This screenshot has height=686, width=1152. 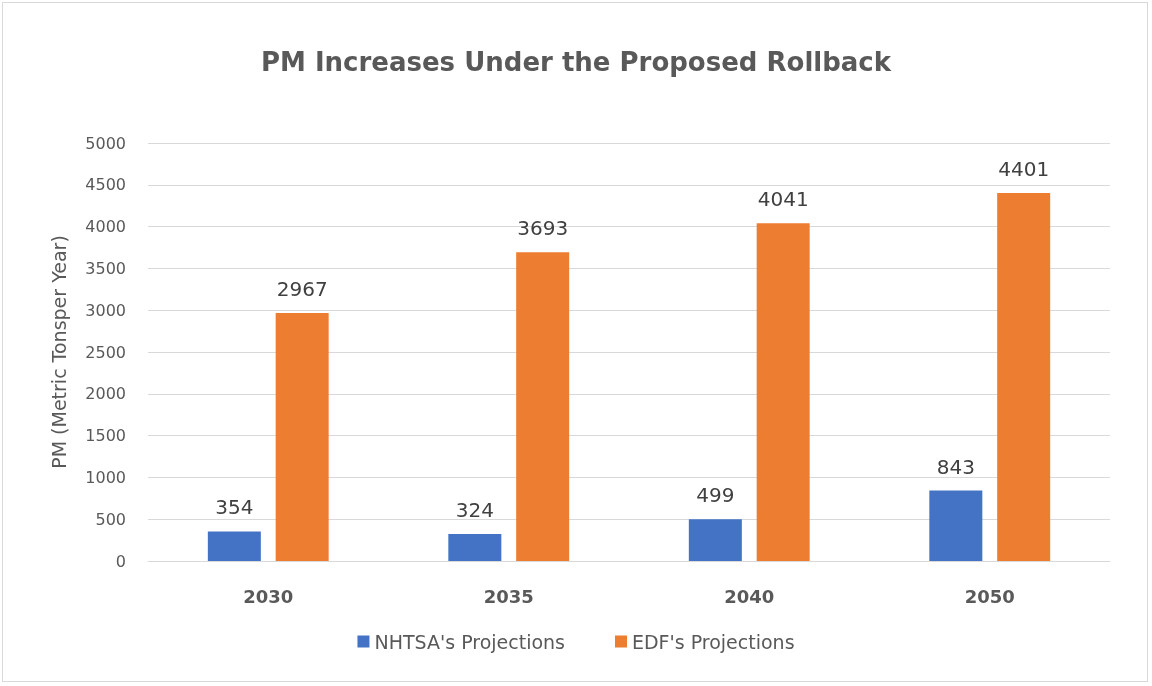 I want to click on x-tick-label: 2050, so click(x=989, y=596).